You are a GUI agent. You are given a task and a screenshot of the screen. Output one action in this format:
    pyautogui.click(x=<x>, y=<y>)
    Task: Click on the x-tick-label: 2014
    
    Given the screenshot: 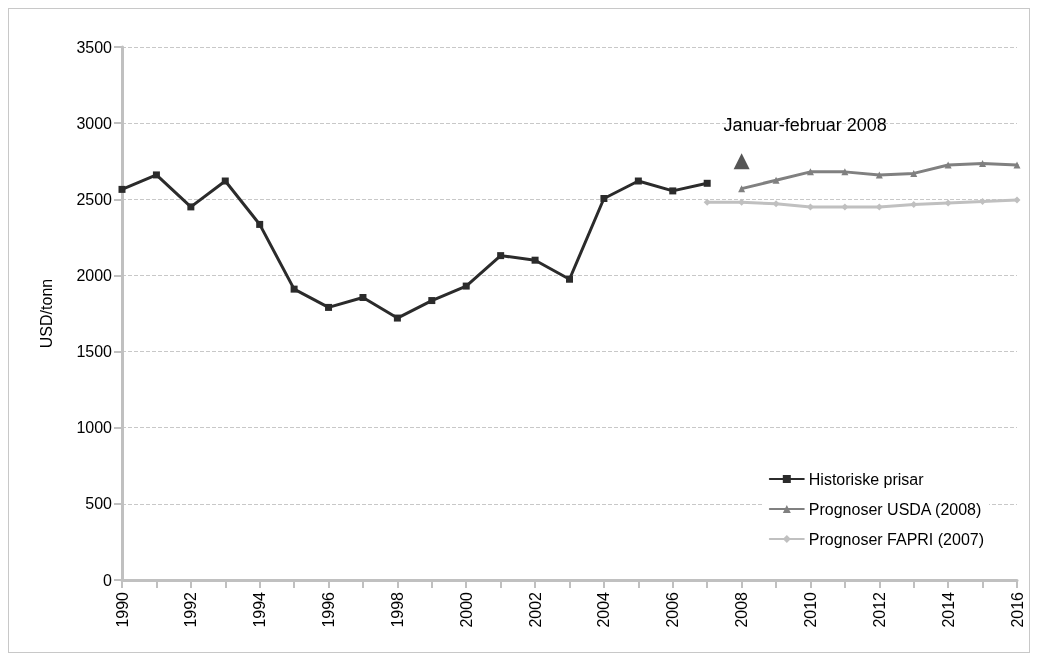 What is the action you would take?
    pyautogui.click(x=948, y=609)
    